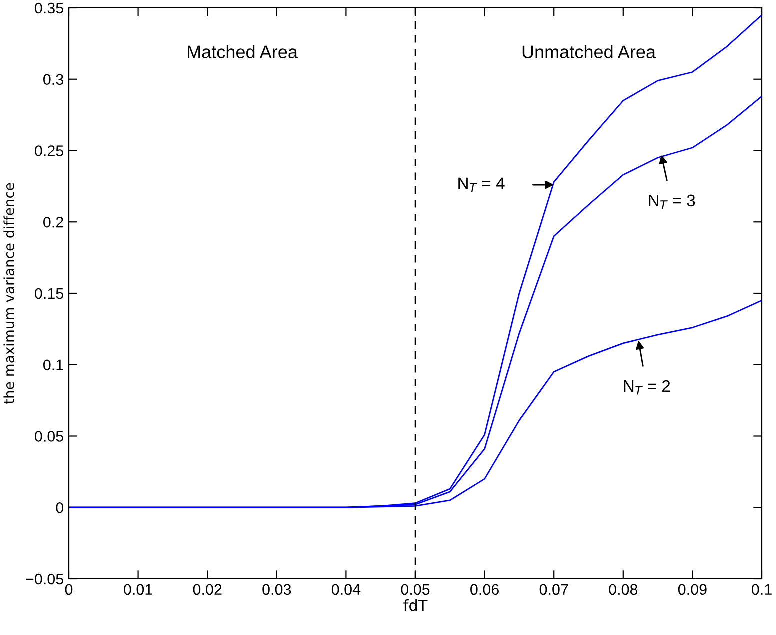 Image resolution: width=776 pixels, height=635 pixels. I want to click on annotation: N$_{T}$ = 3, so click(672, 202).